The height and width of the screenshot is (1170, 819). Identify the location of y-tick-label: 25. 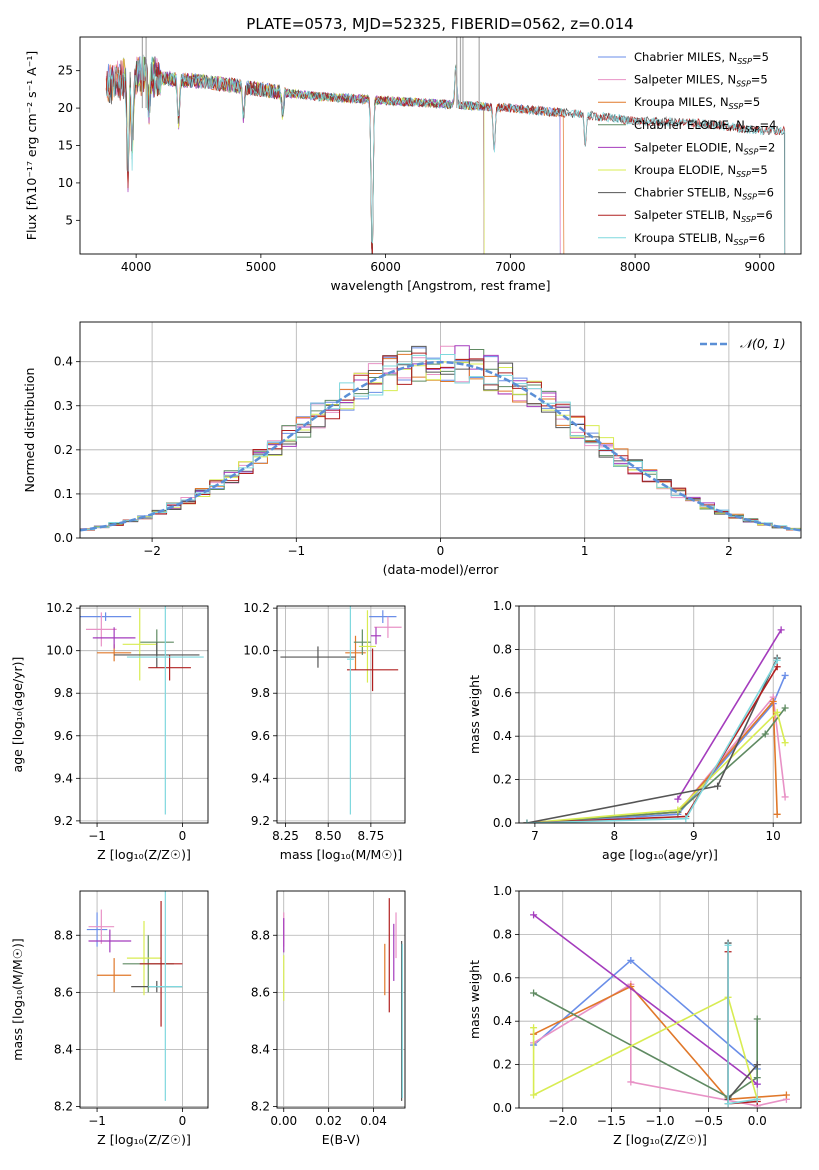
(65, 71).